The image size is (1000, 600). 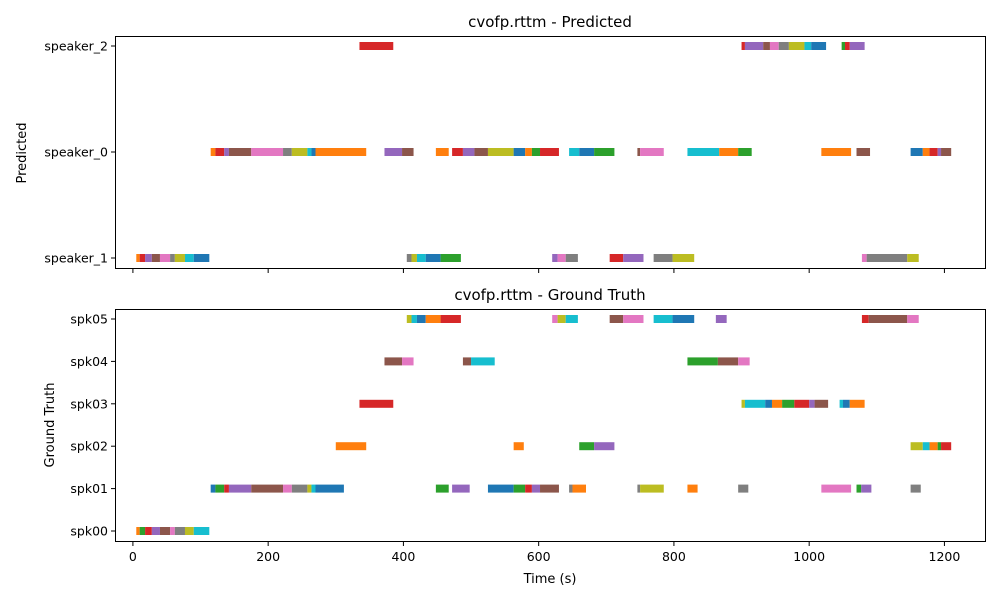 What do you see at coordinates (89, 319) in the screenshot?
I see `ground-truth-ytick-label-spk05: spk05` at bounding box center [89, 319].